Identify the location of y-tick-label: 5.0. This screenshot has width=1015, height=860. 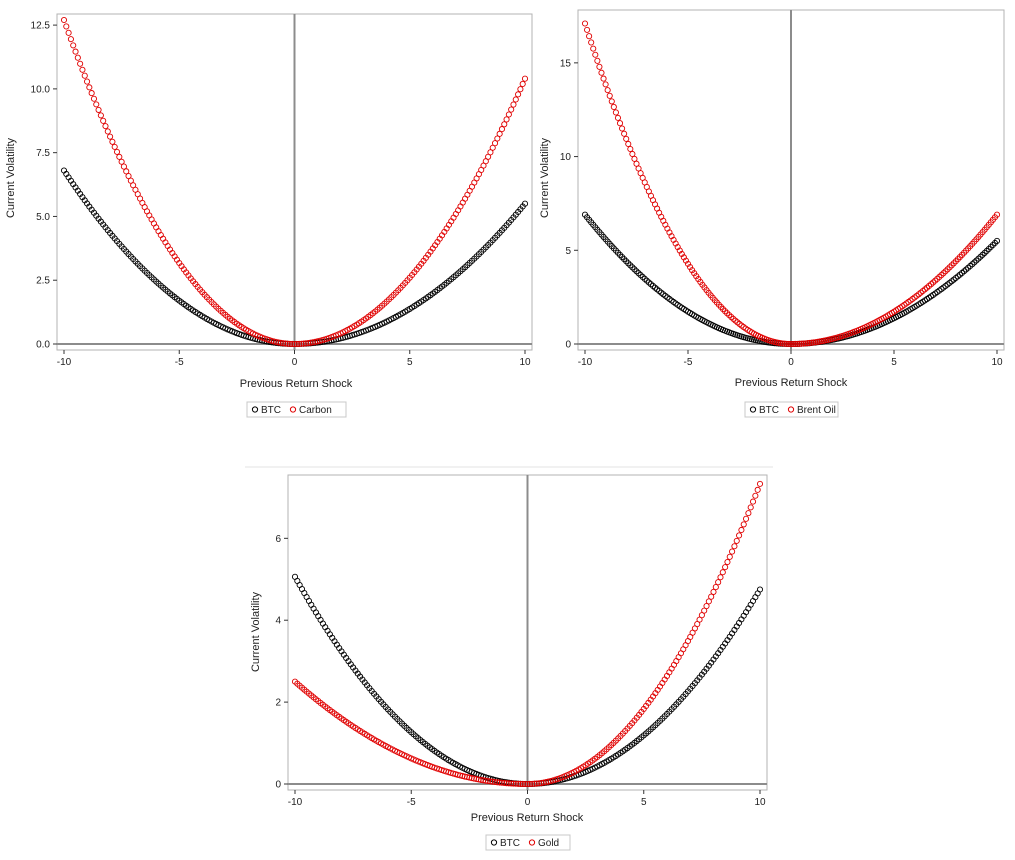
(43, 217).